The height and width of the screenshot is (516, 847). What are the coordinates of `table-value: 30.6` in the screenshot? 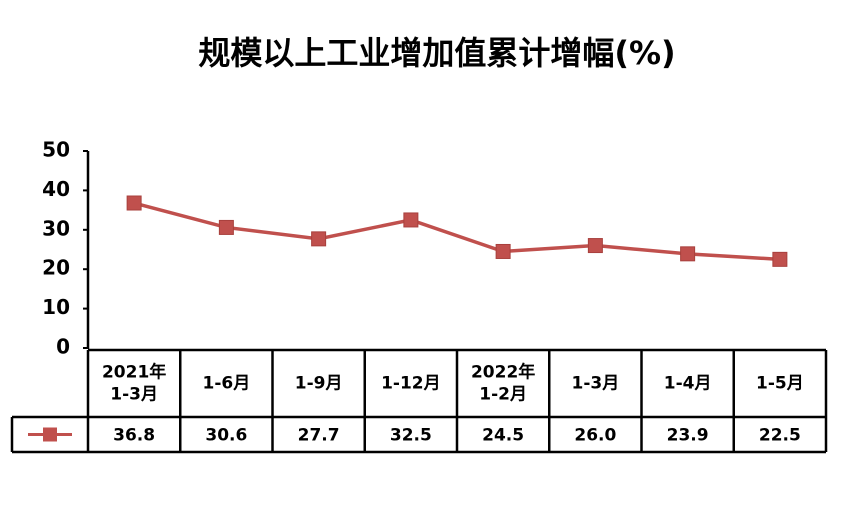 It's located at (226, 436).